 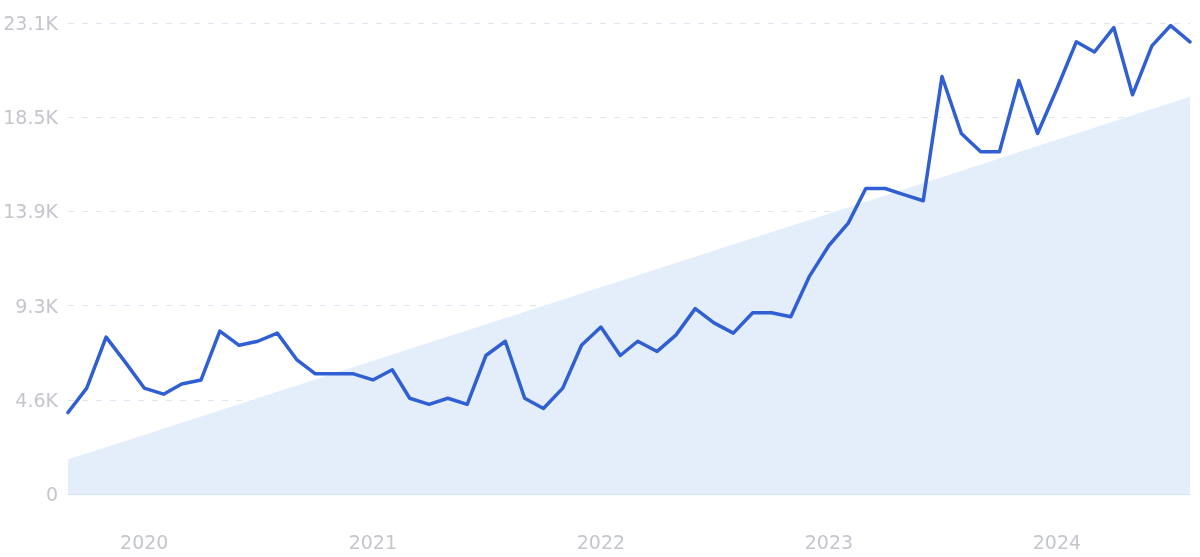 What do you see at coordinates (51, 494) in the screenshot?
I see `y-tick-label: 0` at bounding box center [51, 494].